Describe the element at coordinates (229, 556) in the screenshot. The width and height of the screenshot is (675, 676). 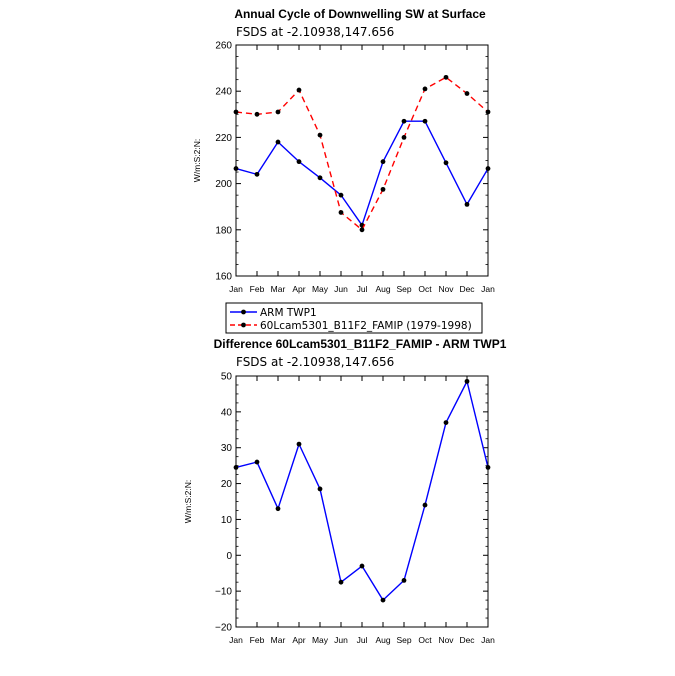
I see `y-tick-label: 0` at that location.